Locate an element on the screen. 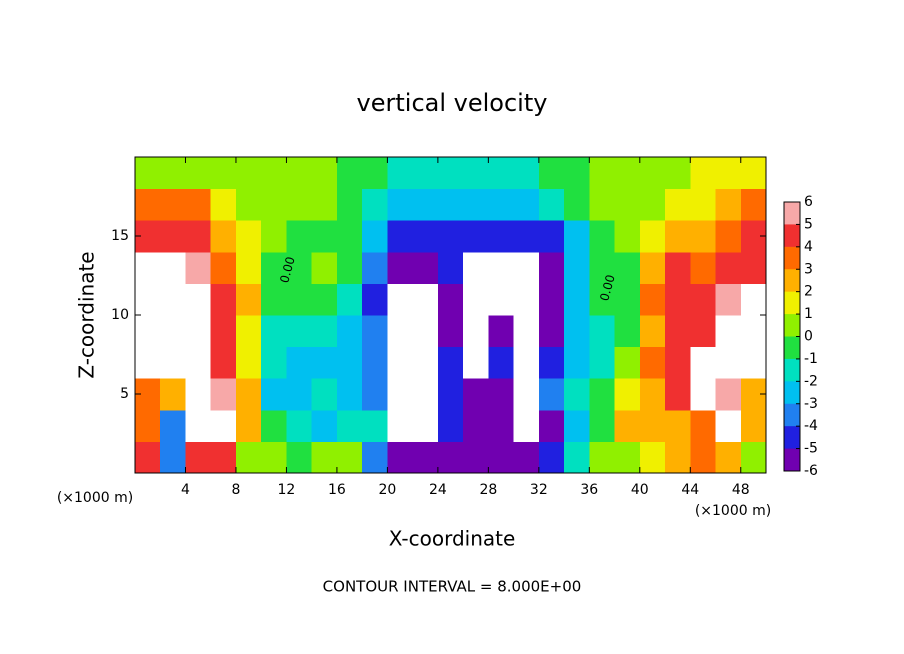  x-tick-label: 32 is located at coordinates (539, 490).